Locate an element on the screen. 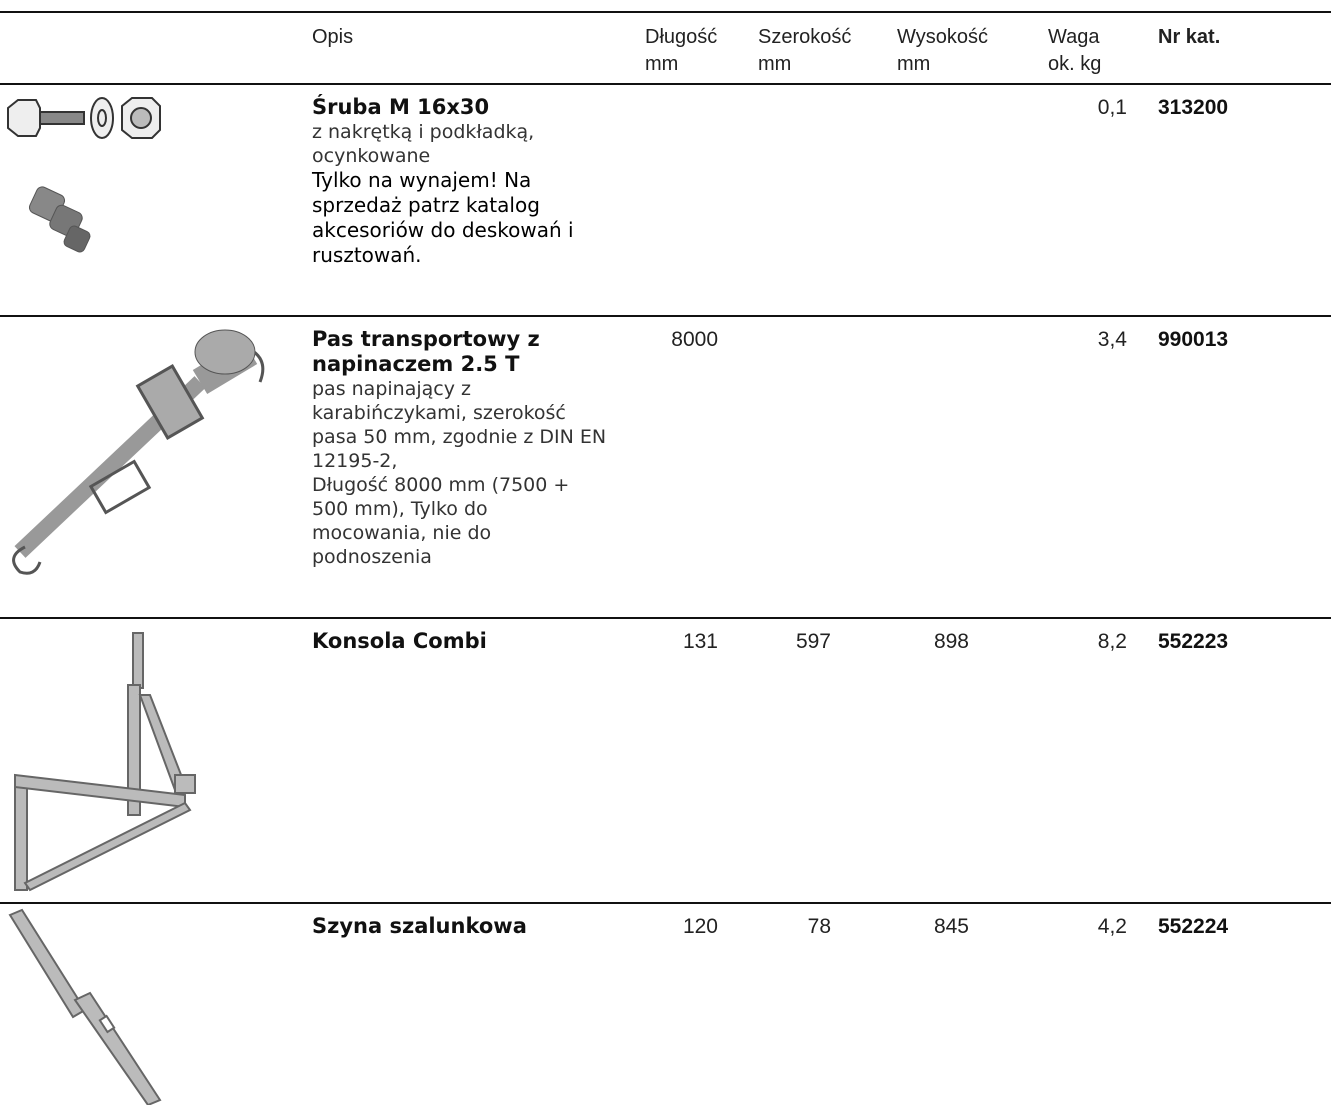 Image resolution: width=1331 pixels, height=1106 pixels. product-name: Pas transportowy z napinaczem 2.5 T is located at coordinates (459, 352).